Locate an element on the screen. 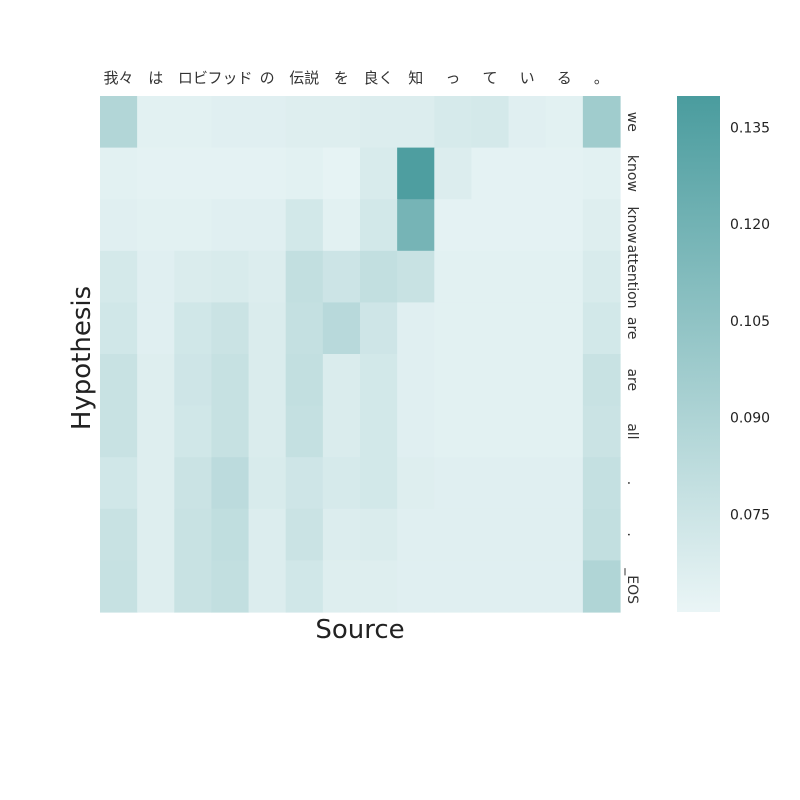 Image resolution: width=800 pixels, height=800 pixels. x-tick-label: い is located at coordinates (527, 78).